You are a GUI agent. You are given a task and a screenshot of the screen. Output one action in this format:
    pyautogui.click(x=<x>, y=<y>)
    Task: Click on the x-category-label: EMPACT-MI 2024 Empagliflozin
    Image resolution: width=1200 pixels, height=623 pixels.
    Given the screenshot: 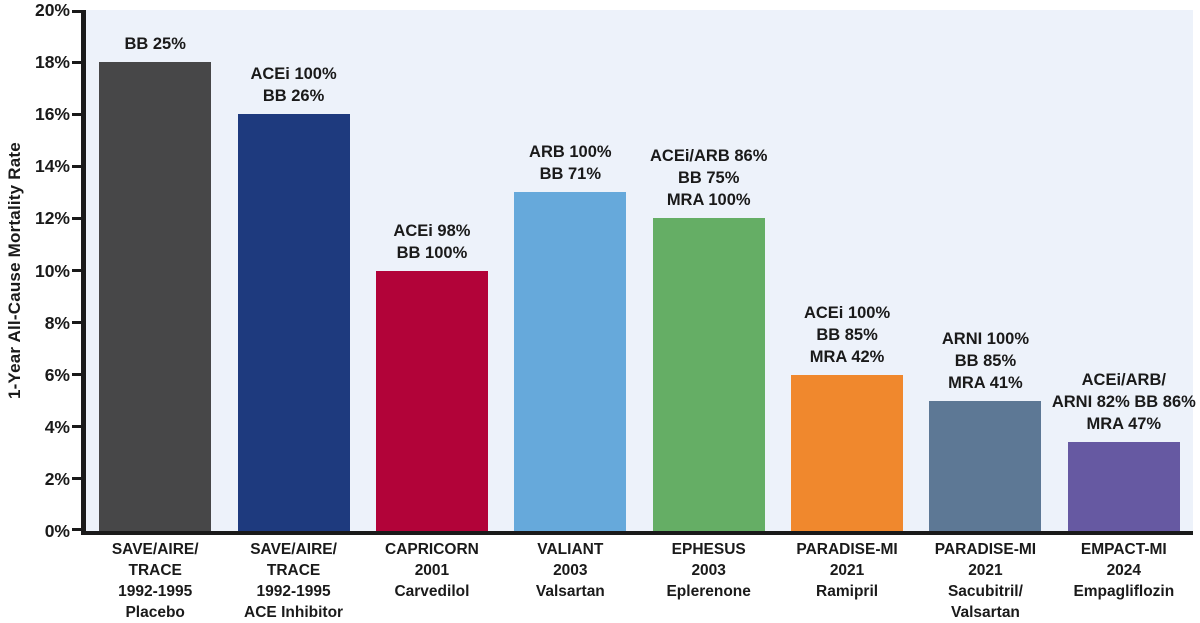 What is the action you would take?
    pyautogui.click(x=1124, y=581)
    